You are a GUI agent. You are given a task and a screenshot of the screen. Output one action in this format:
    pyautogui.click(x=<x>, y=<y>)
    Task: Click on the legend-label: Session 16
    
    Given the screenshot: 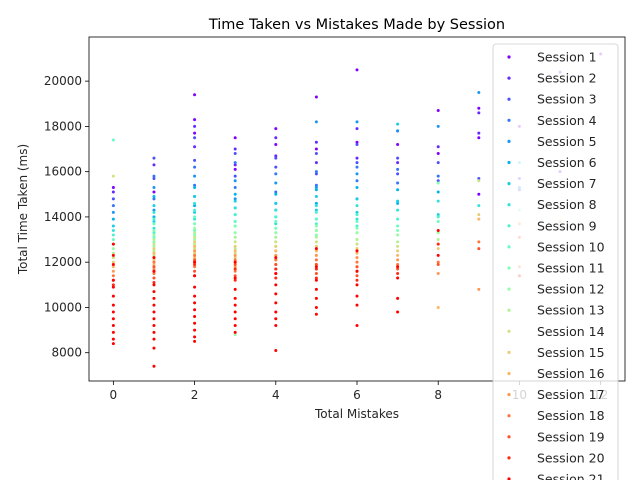 What is the action you would take?
    pyautogui.click(x=571, y=373)
    